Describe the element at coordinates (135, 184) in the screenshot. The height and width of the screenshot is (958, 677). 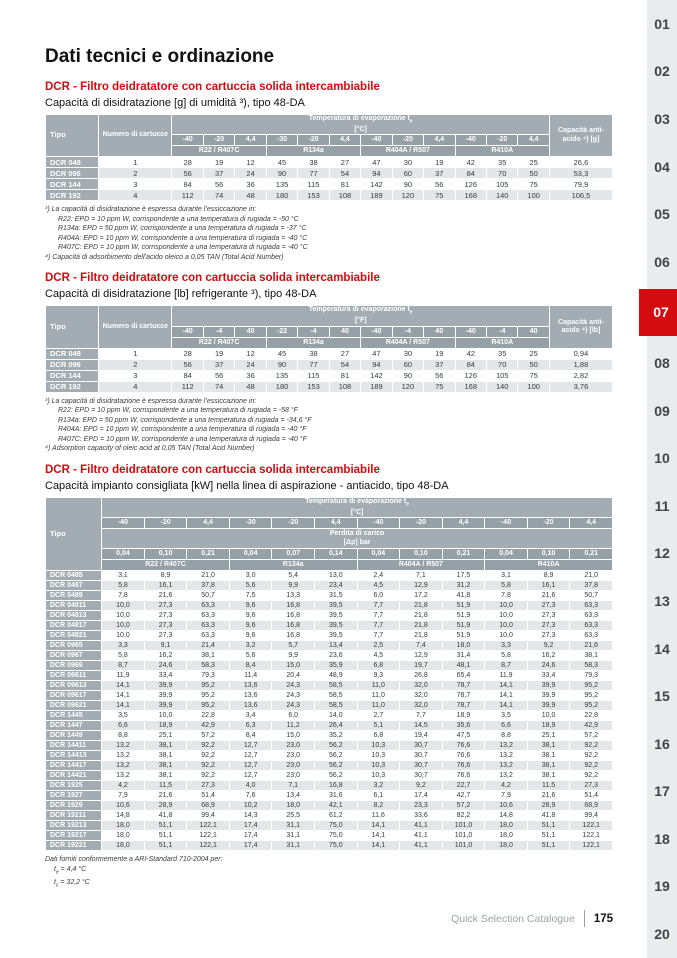
I see `cartridges-cell: 3` at that location.